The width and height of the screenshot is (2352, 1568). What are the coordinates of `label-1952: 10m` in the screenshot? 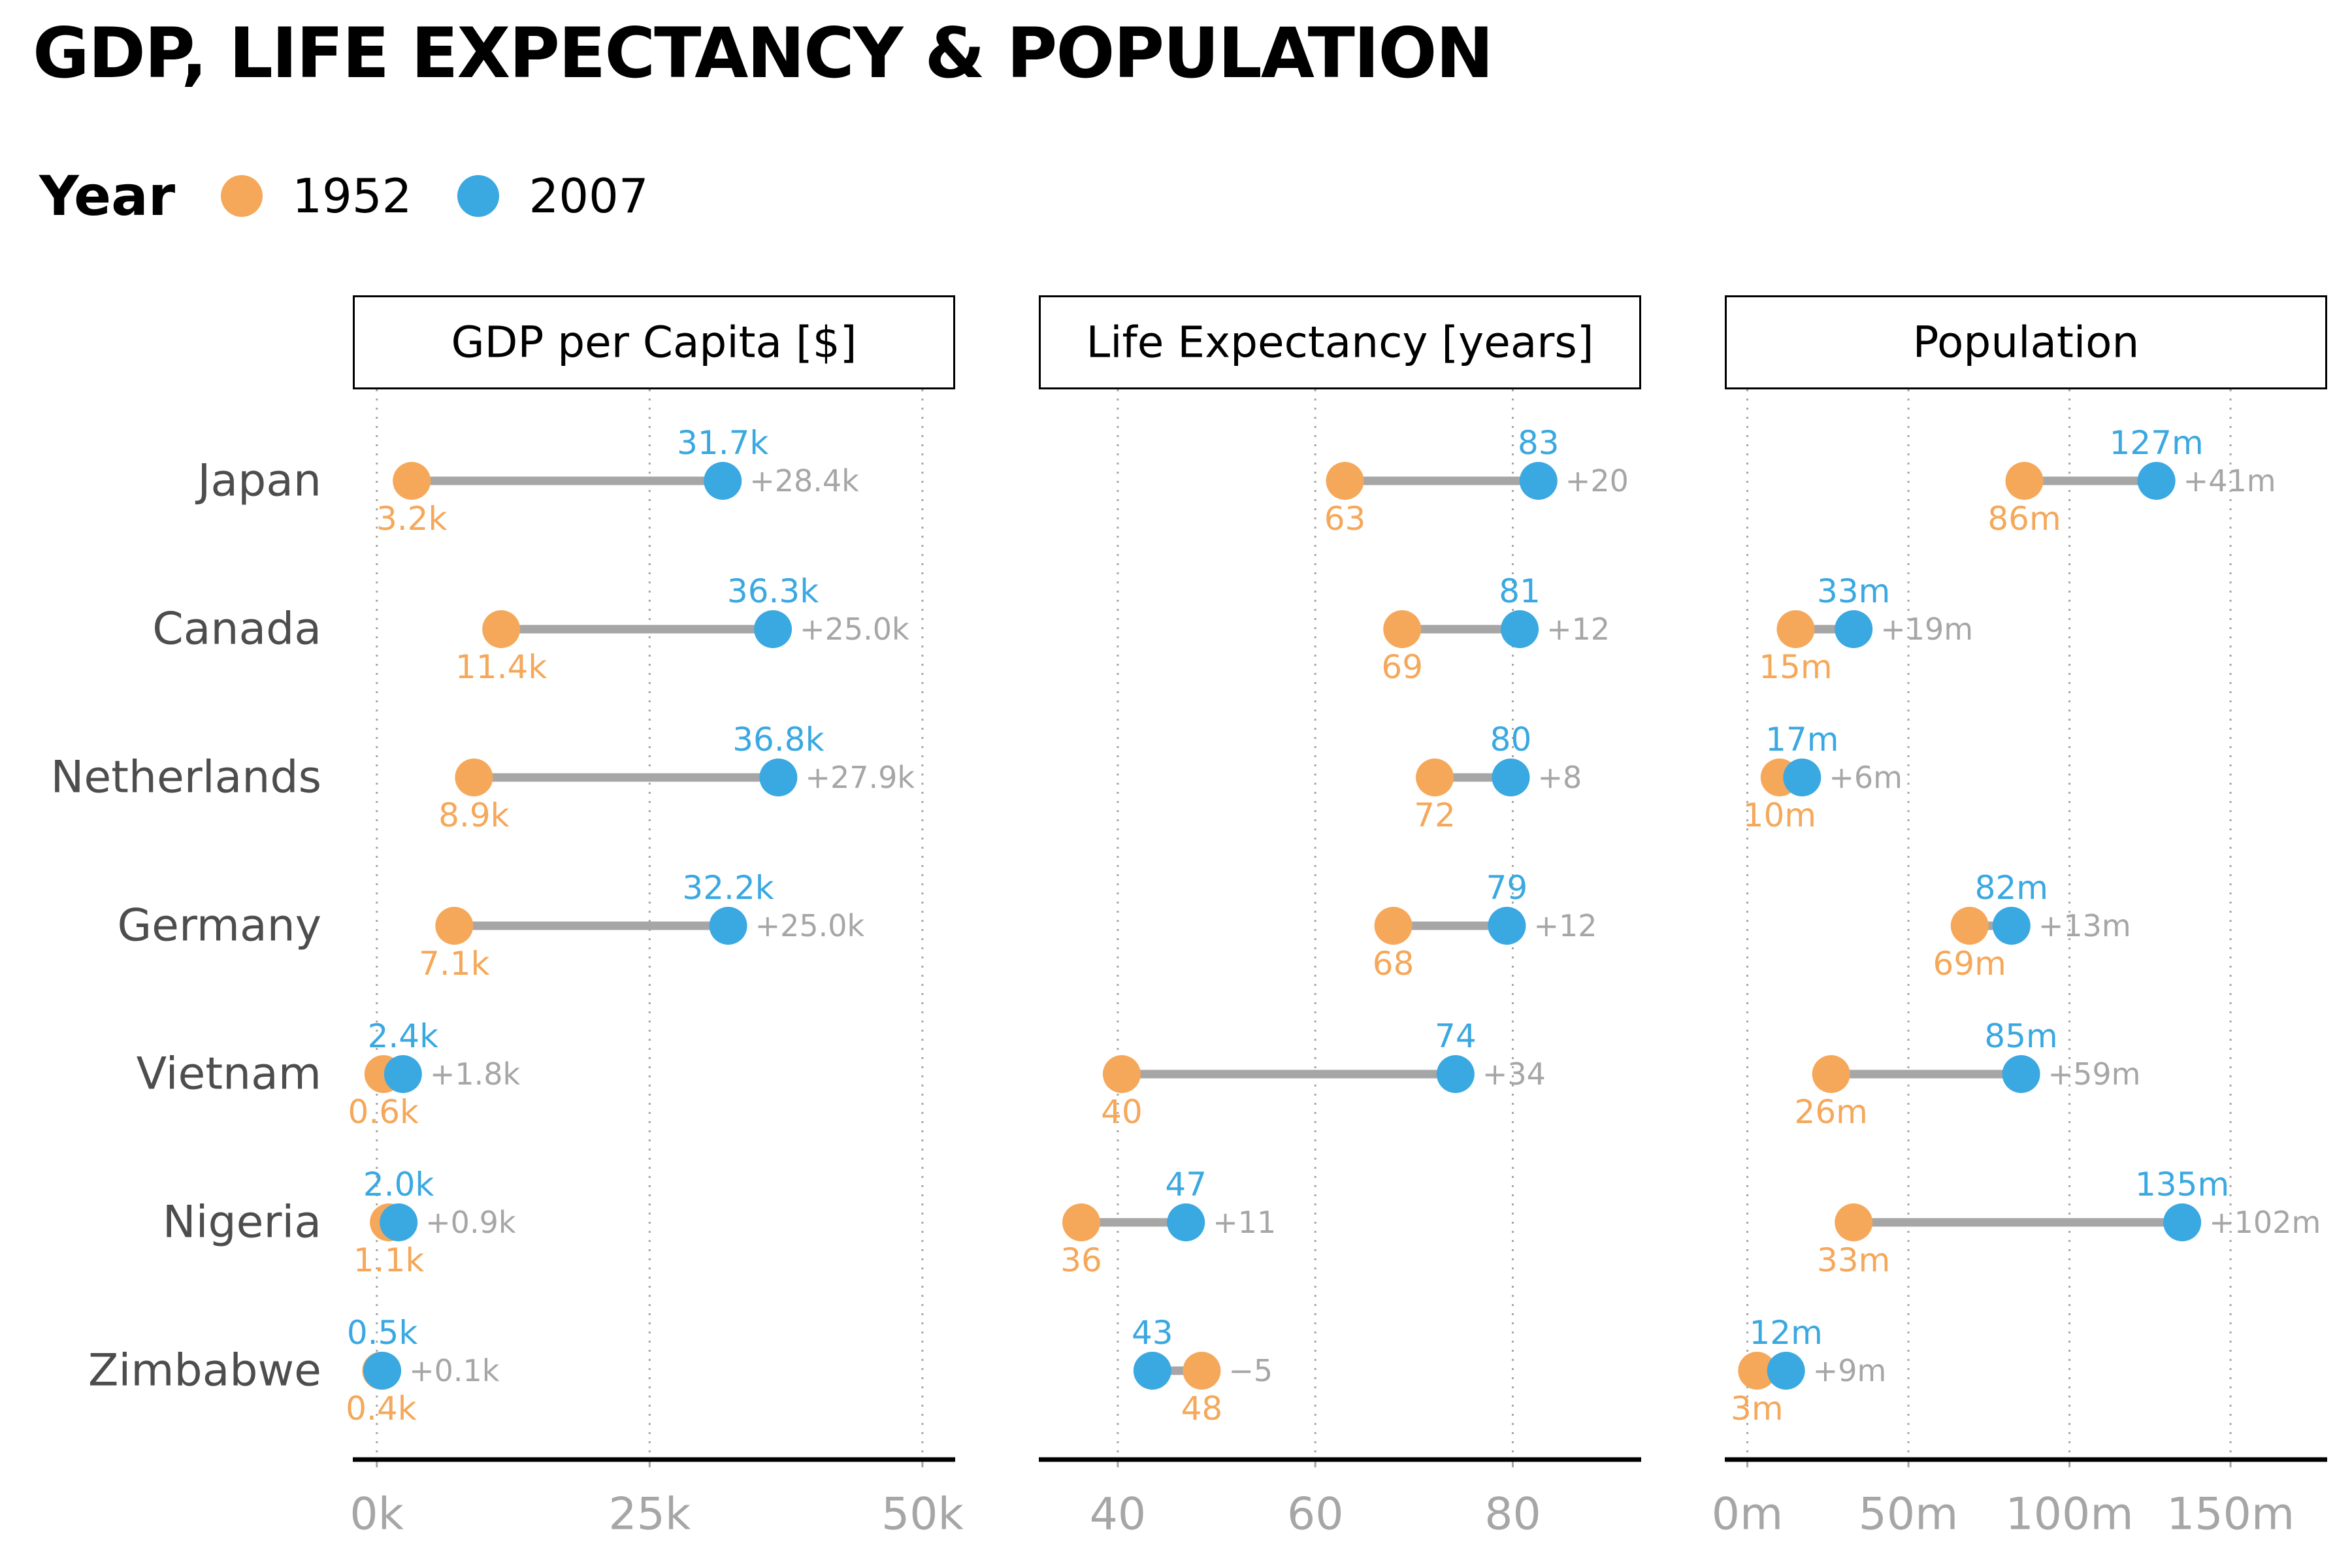 It's located at (1779, 815).